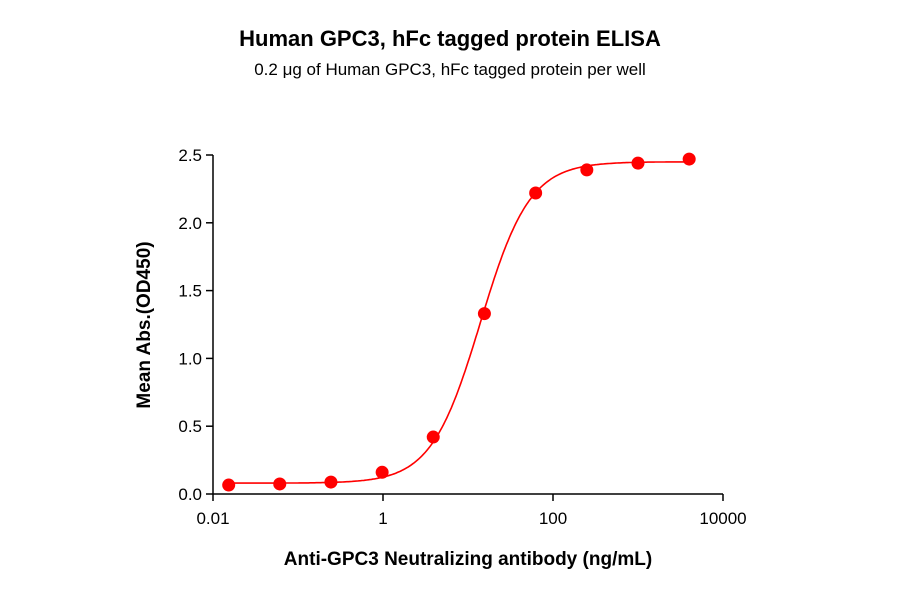  I want to click on y-tick-label: 1.0, so click(190, 358).